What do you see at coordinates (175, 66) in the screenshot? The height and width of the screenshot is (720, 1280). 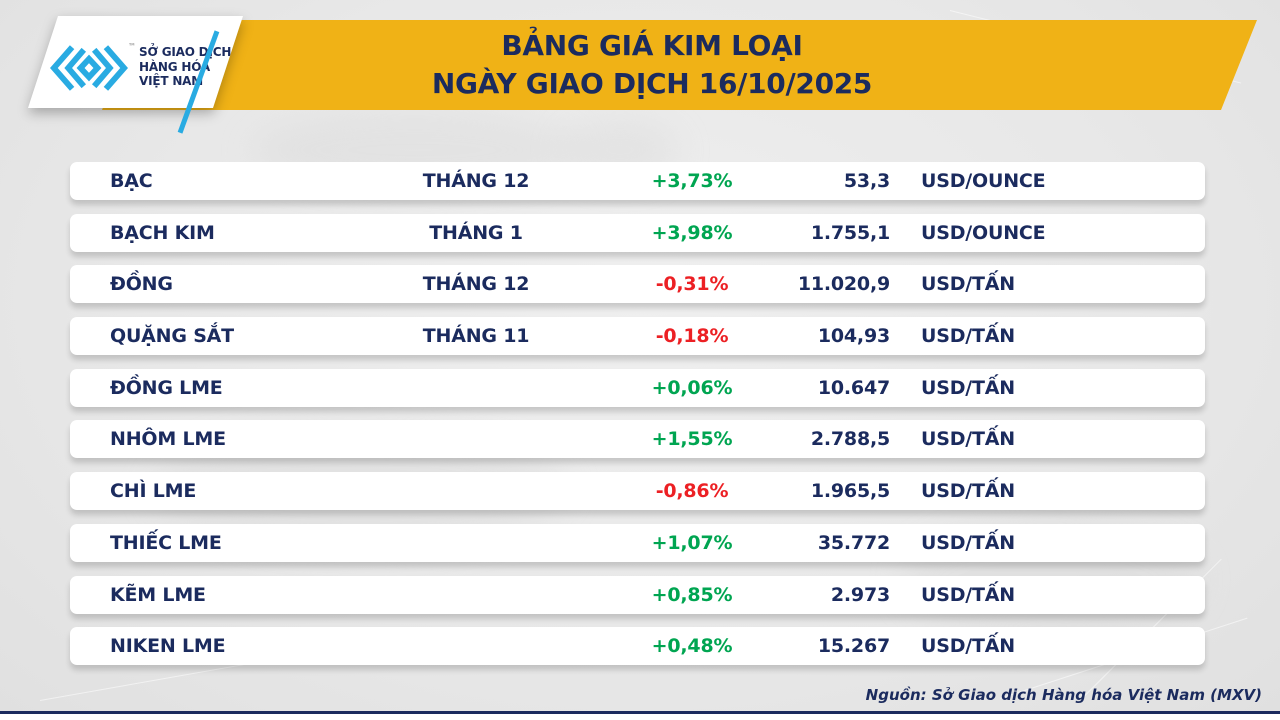 I see `logo-text-line-2: HÀNG HÓA` at bounding box center [175, 66].